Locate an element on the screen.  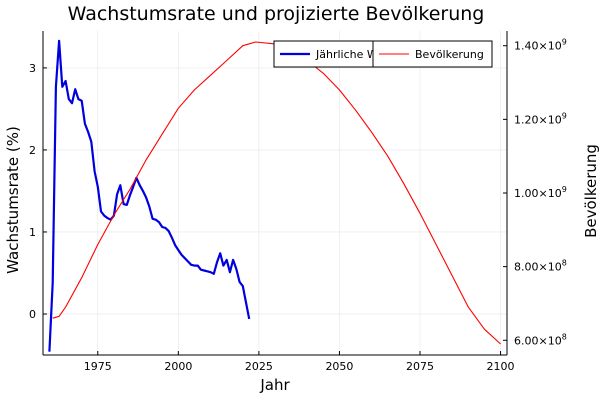
legend-label: Bevölkerung is located at coordinates (449, 54).